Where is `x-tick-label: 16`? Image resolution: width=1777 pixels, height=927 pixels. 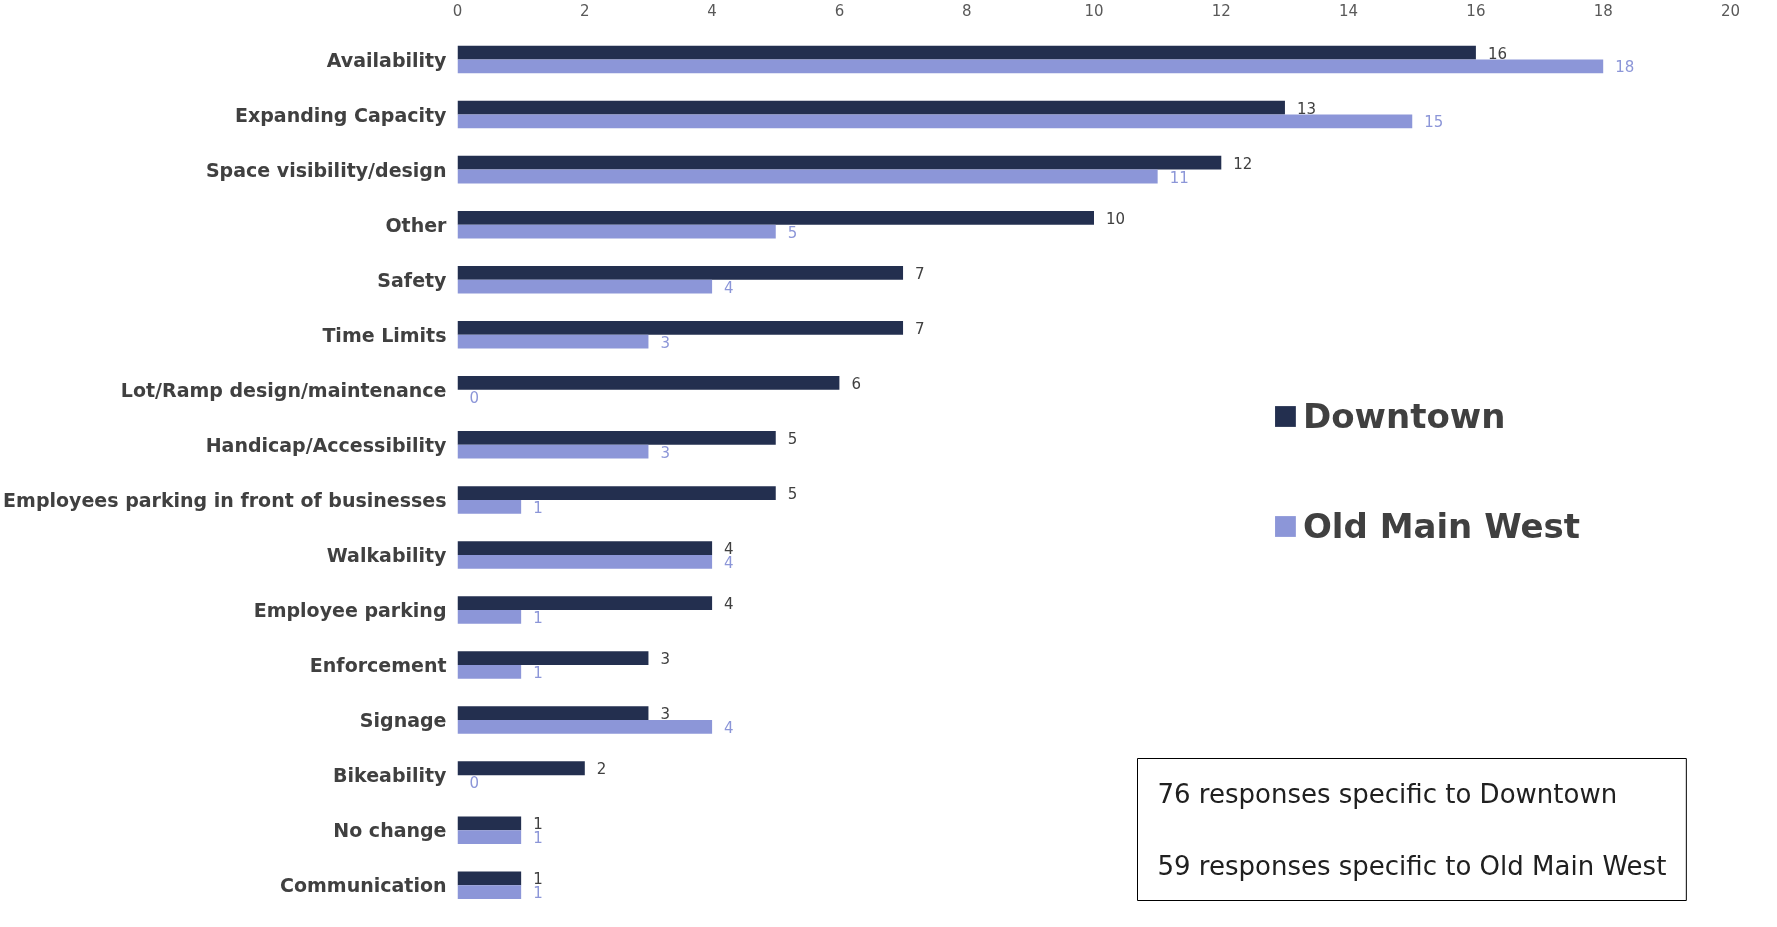 x-tick-label: 16 is located at coordinates (1476, 10).